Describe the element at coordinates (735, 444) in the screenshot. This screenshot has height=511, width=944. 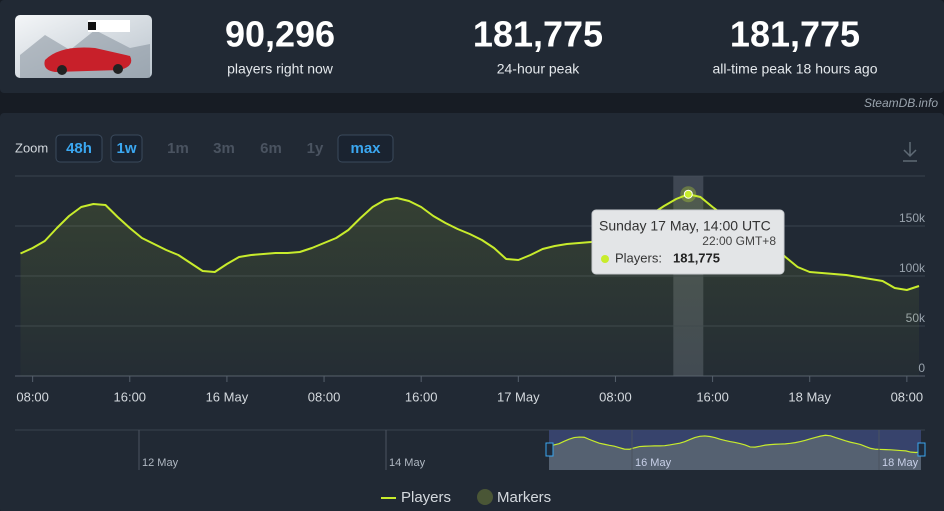
I see `navigator-line` at that location.